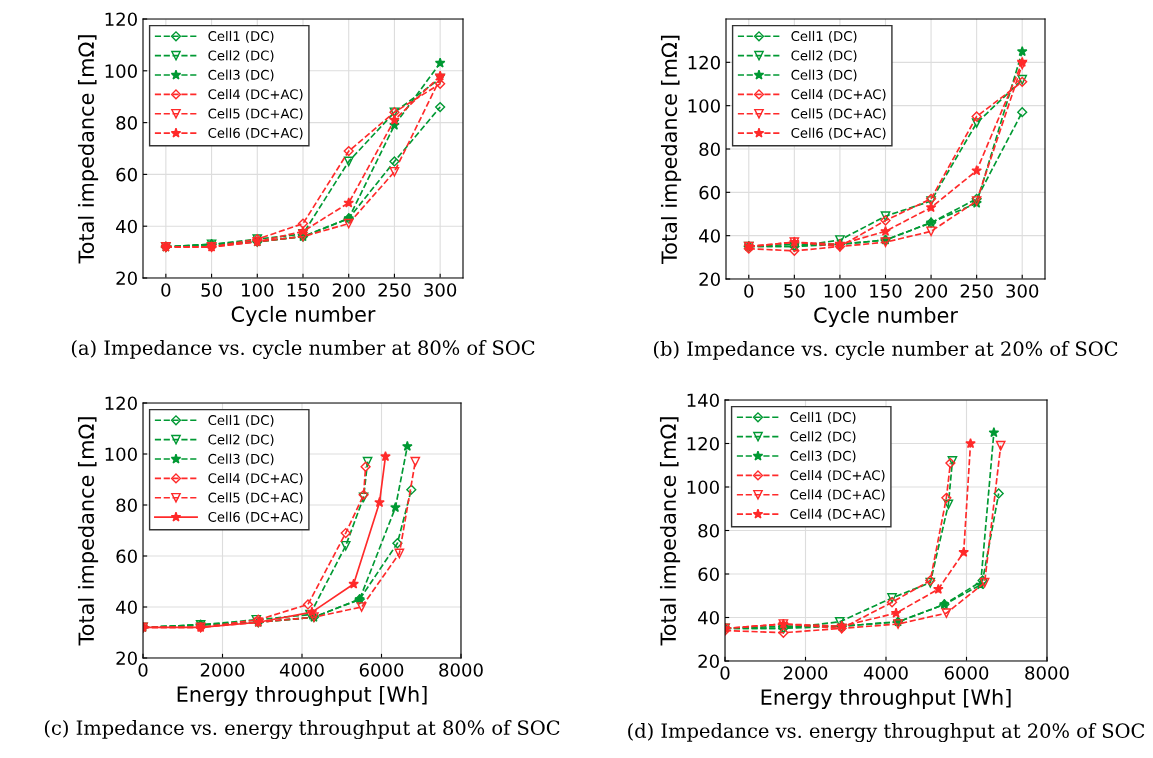  Describe the element at coordinates (886, 733) in the screenshot. I see `text: (d) Impedance vs. energy throughput at 20% of SOC` at that location.